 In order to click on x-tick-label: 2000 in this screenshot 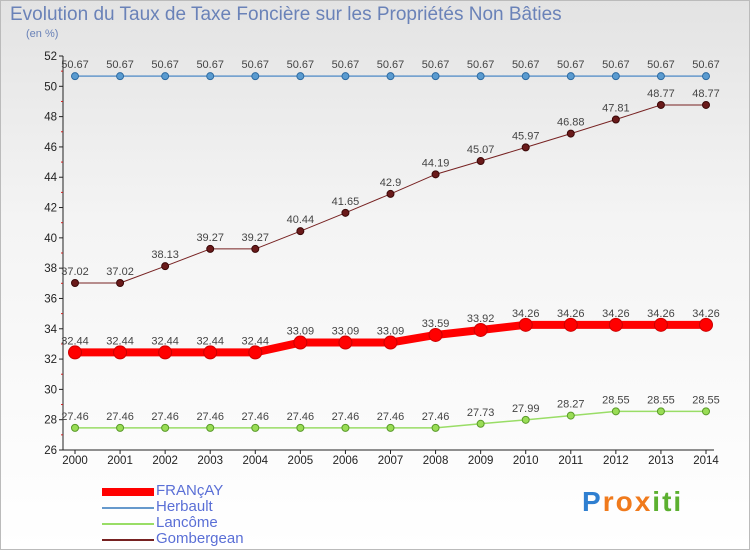, I will do `click(75, 461)`.